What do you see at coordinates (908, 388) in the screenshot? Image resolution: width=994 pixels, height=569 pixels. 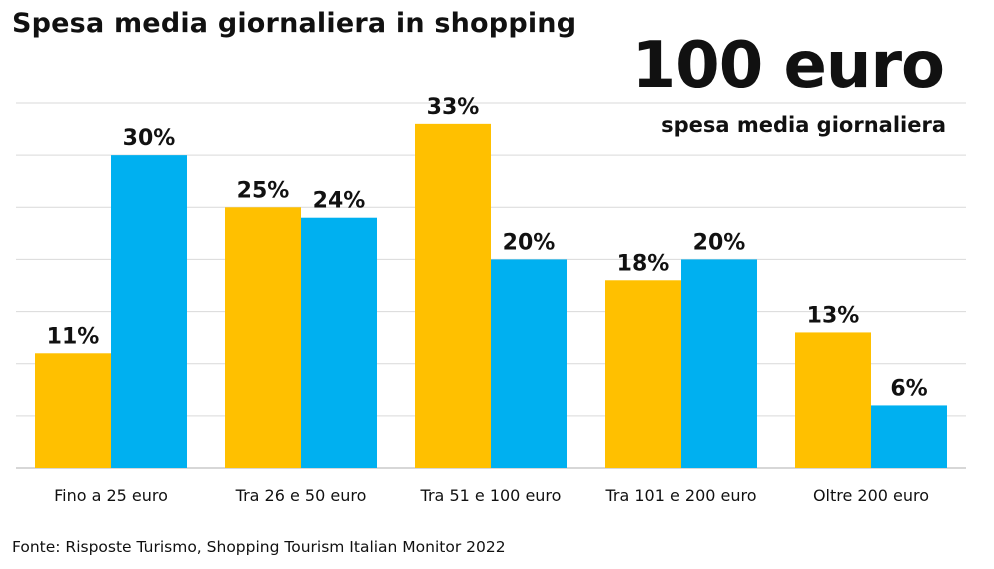 I see `data-label: 6%` at bounding box center [908, 388].